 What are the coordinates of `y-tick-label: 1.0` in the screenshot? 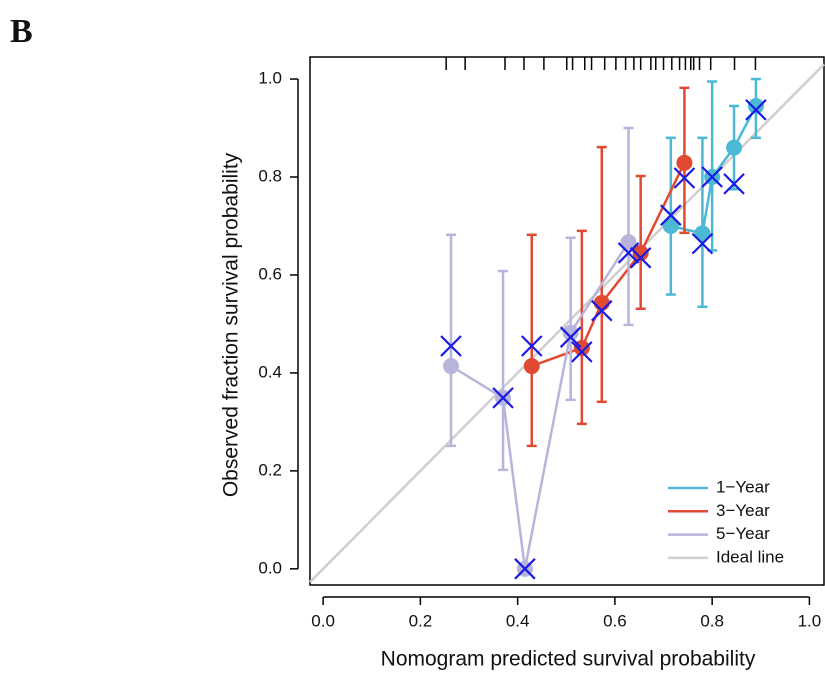 It's located at (270, 78).